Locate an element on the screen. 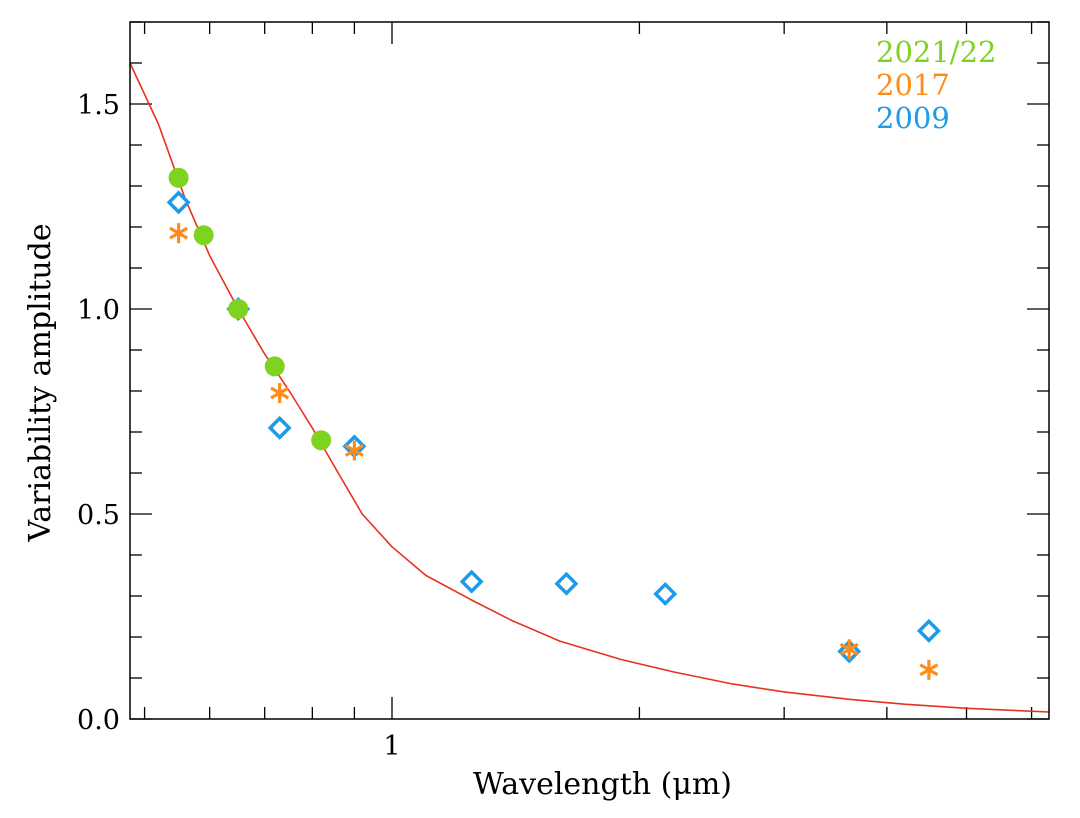  x-axis-label: Wavelength (μm) is located at coordinates (602, 784).